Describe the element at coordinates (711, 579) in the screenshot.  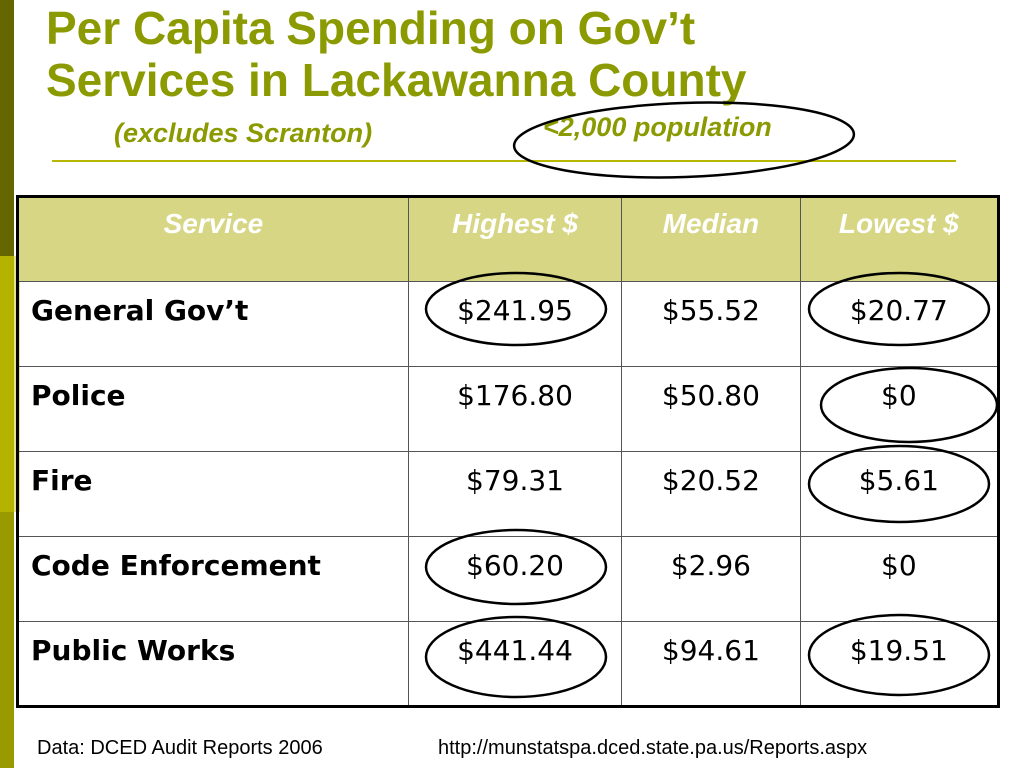
I see `median-cell: $2.96` at that location.